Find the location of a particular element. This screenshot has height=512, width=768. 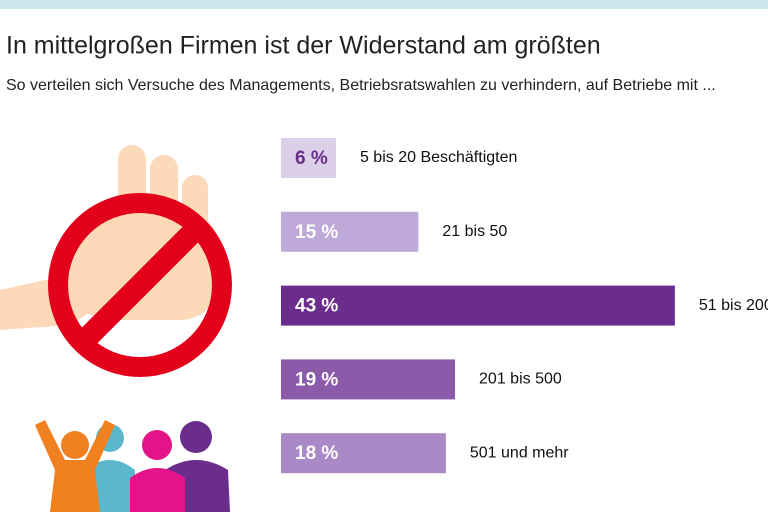

category-label: 501 und mehr is located at coordinates (519, 452).